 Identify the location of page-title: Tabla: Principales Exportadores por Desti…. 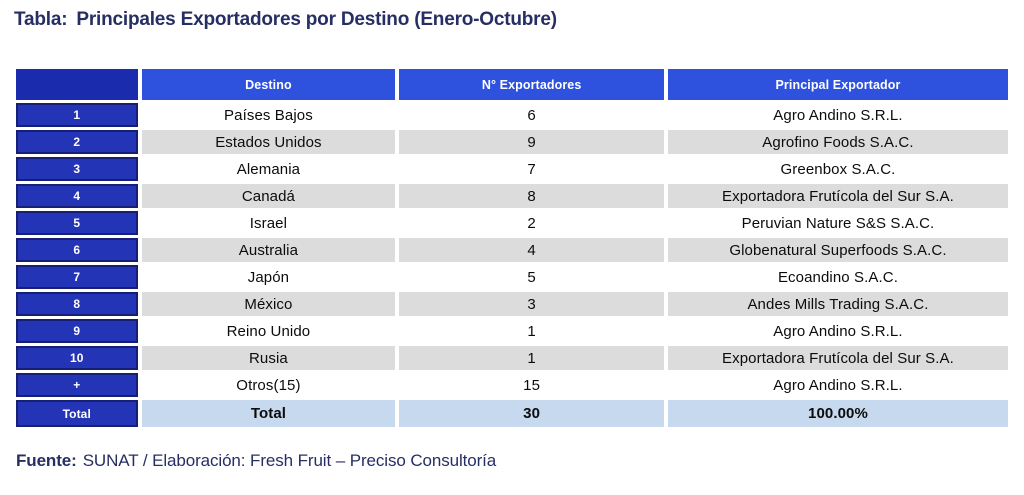
(513, 20).